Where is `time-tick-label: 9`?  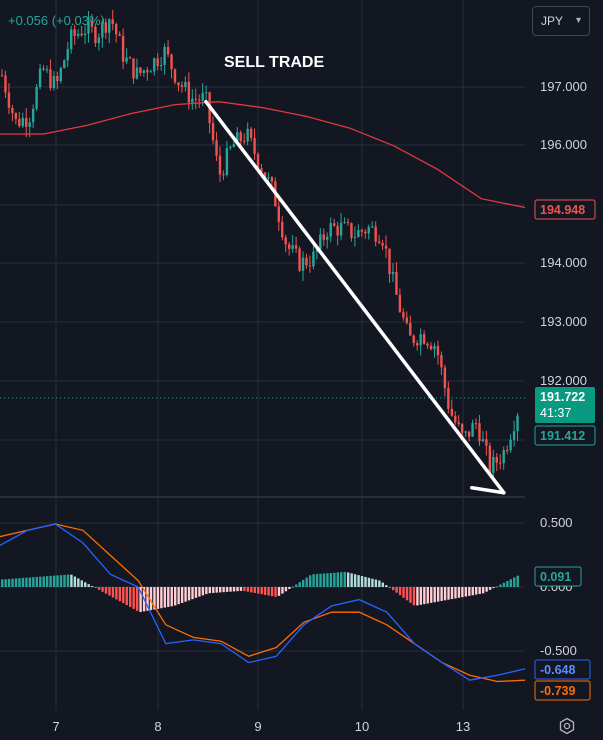 time-tick-label: 9 is located at coordinates (257, 726).